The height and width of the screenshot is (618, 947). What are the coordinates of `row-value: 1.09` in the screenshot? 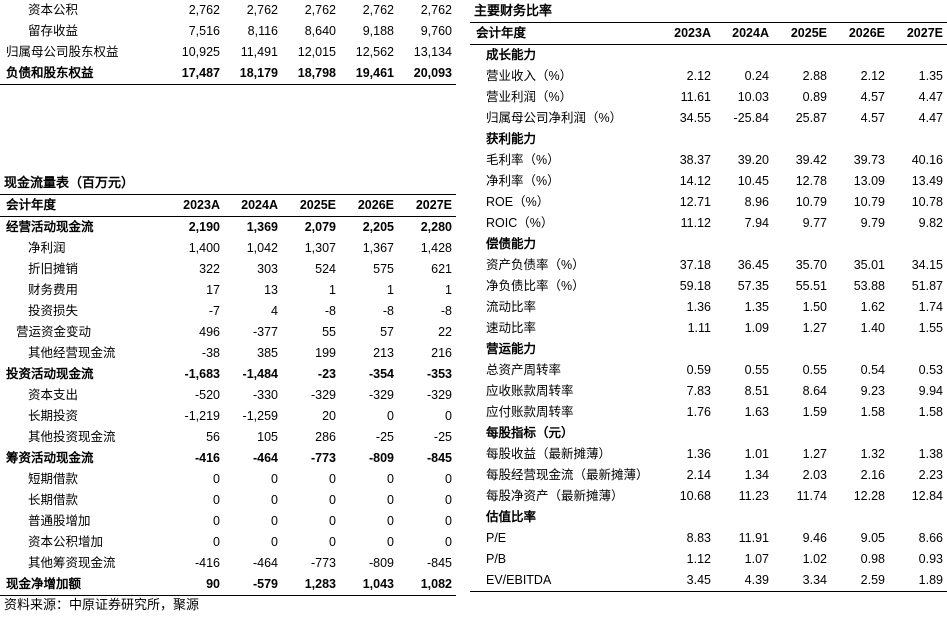 It's located at (756, 328).